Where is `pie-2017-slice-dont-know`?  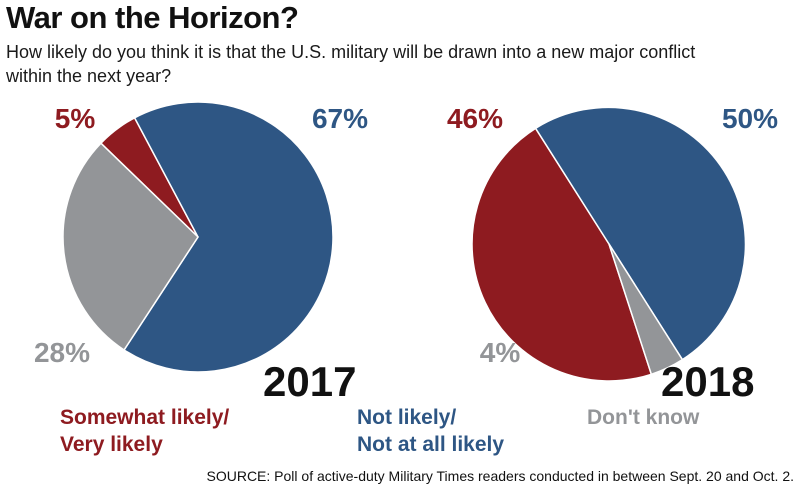 pie-2017-slice-dont-know is located at coordinates (130, 246).